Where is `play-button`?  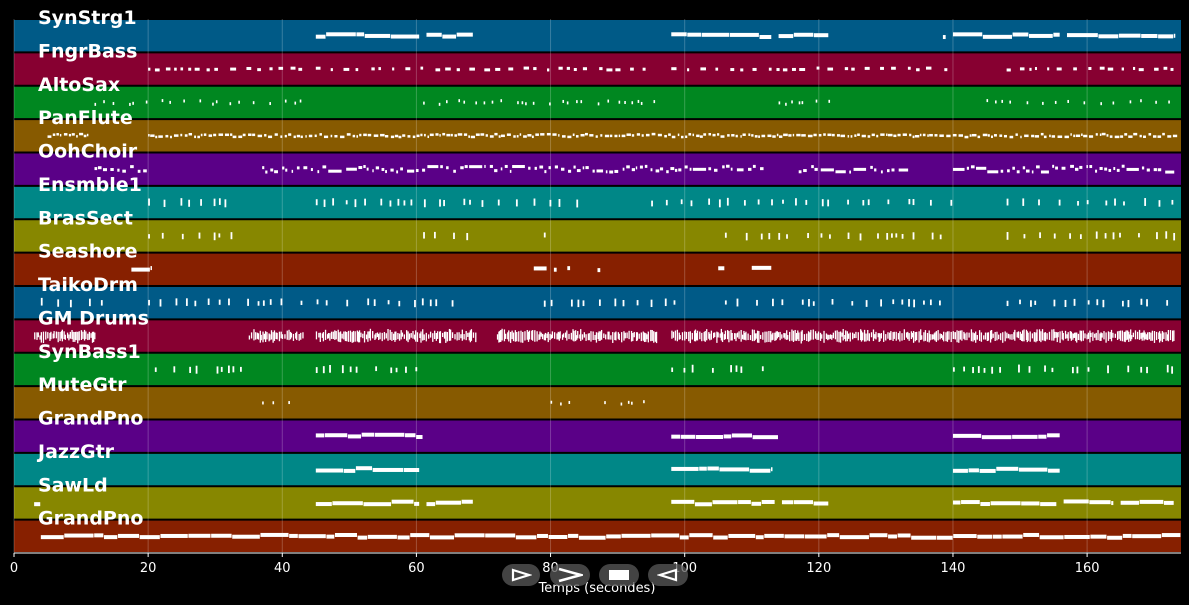
play-button is located at coordinates (521, 575).